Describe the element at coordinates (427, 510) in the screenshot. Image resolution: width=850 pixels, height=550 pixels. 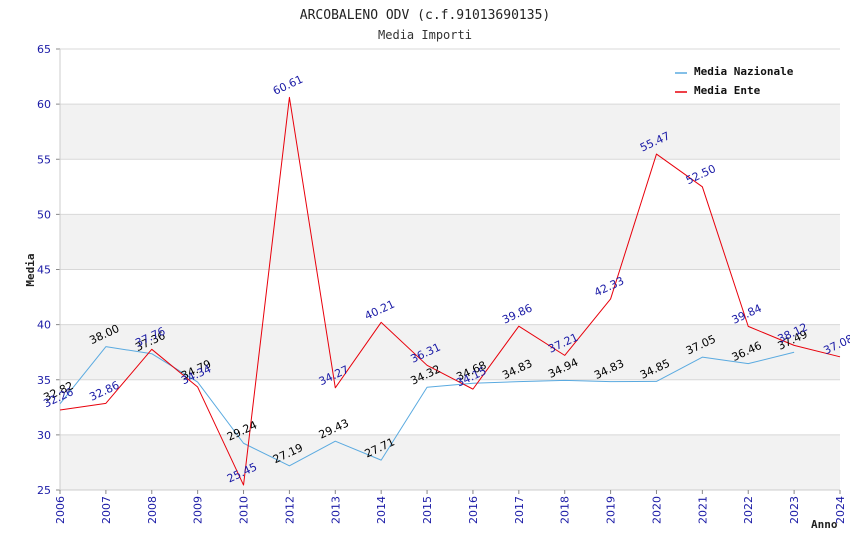
I see `x-tick-label: 2015` at that location.